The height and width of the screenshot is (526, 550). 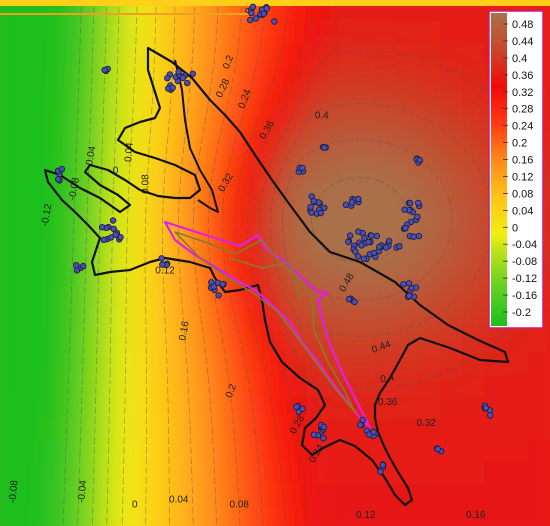 What do you see at coordinates (522, 25) in the screenshot?
I see `colorbar-tick-label: 0.48` at bounding box center [522, 25].